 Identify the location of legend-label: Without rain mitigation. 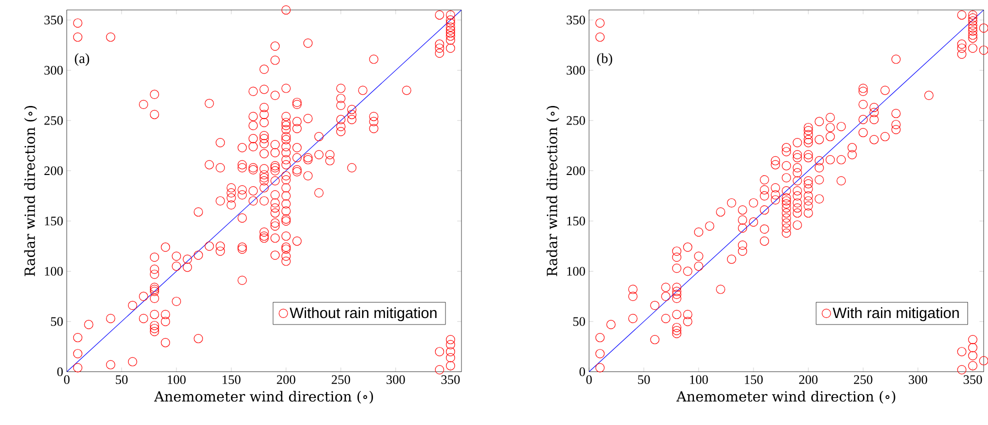
(363, 314).